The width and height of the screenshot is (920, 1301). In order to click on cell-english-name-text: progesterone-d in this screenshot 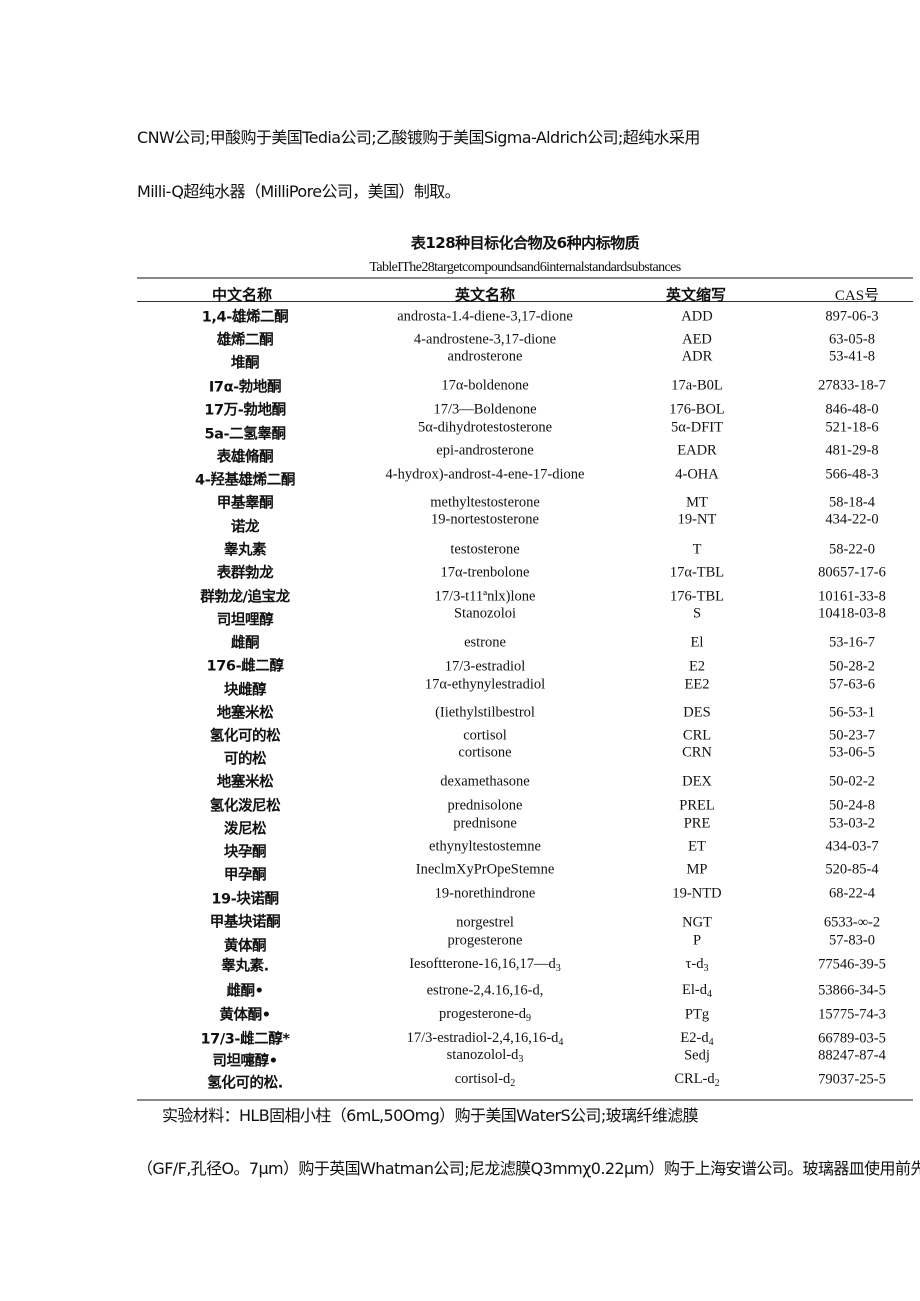, I will do `click(482, 1014)`.